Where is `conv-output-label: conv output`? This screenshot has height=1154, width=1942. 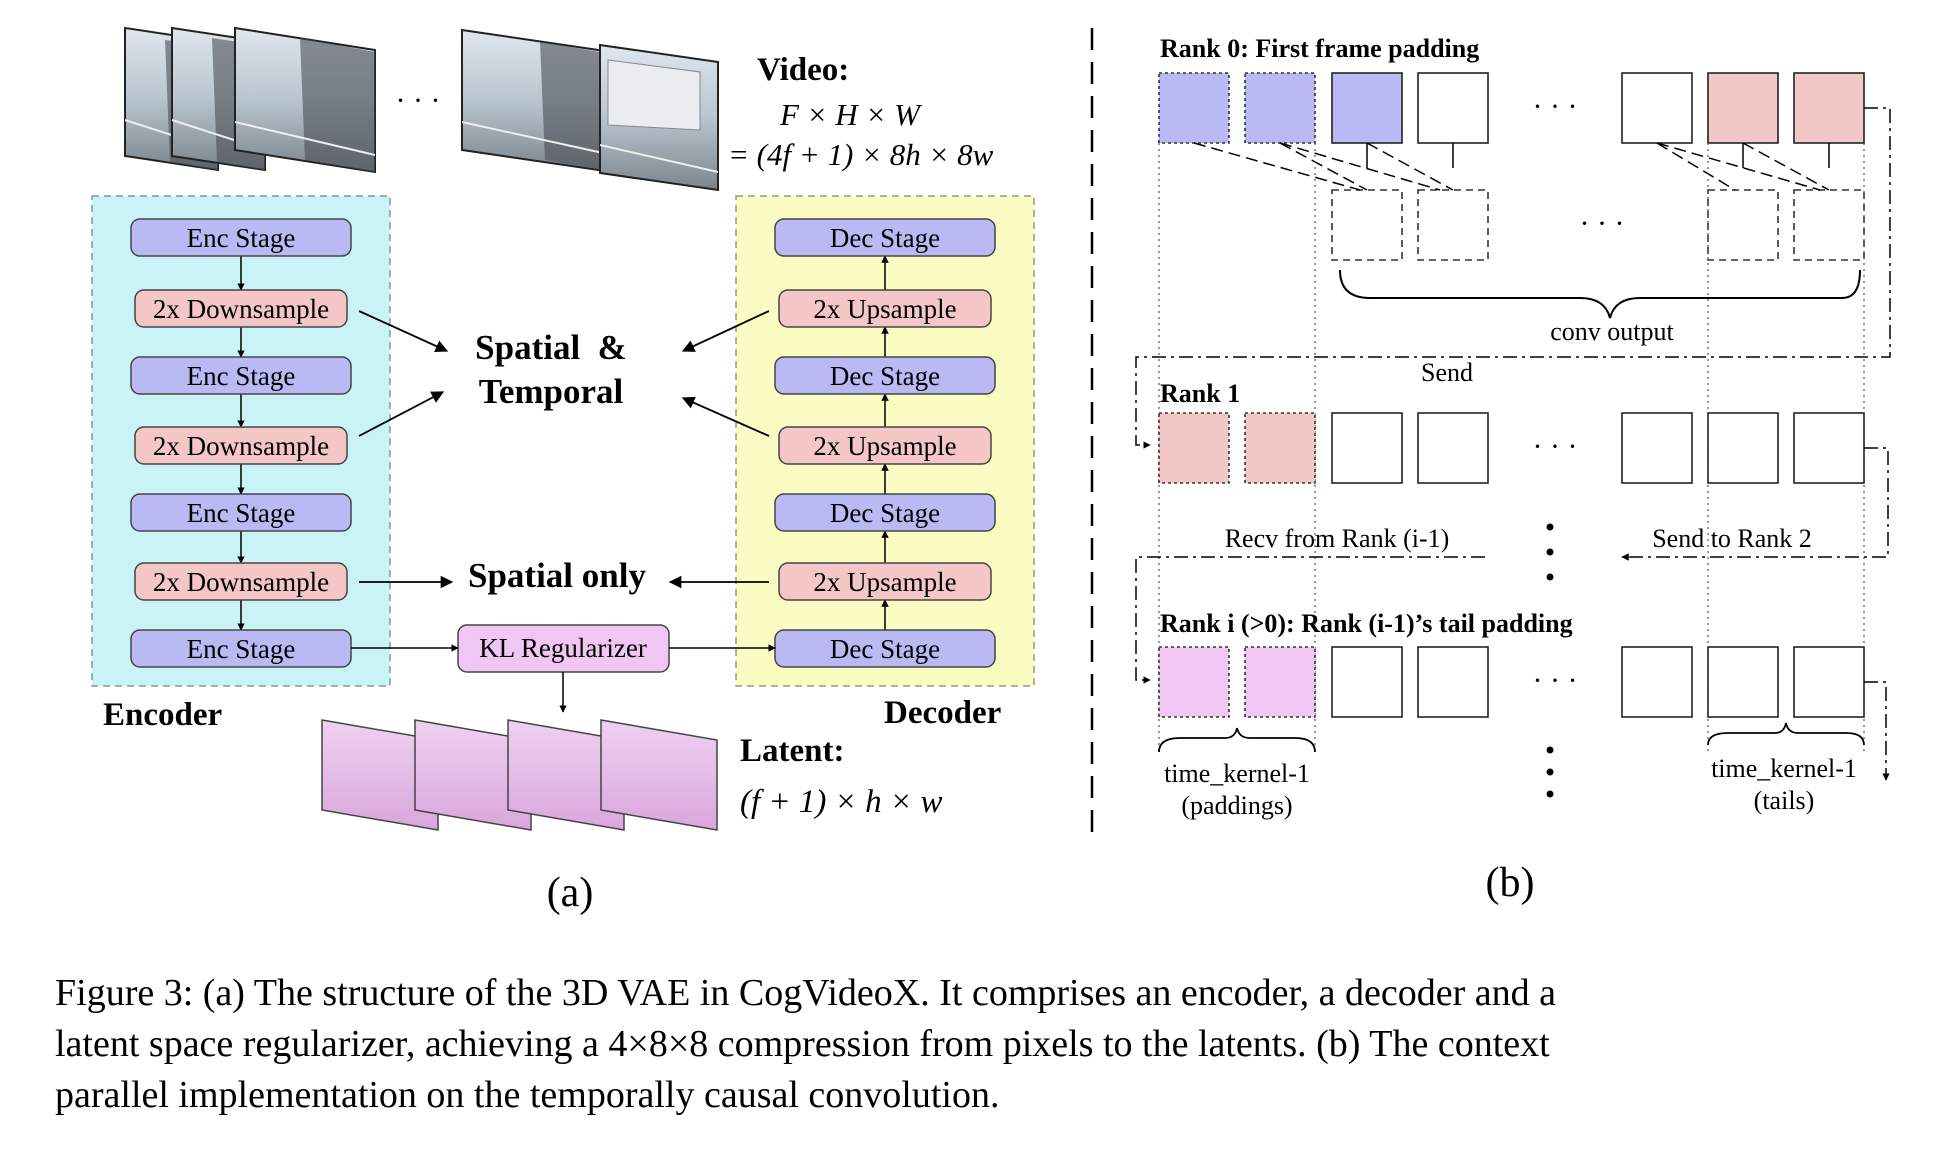 conv-output-label: conv output is located at coordinates (1612, 331).